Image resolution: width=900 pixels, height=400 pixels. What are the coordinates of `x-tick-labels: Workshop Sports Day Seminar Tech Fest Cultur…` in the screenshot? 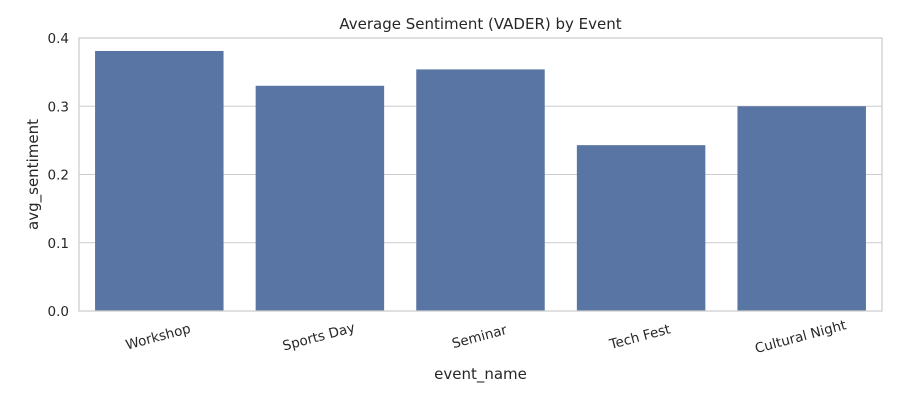 It's located at (486, 337).